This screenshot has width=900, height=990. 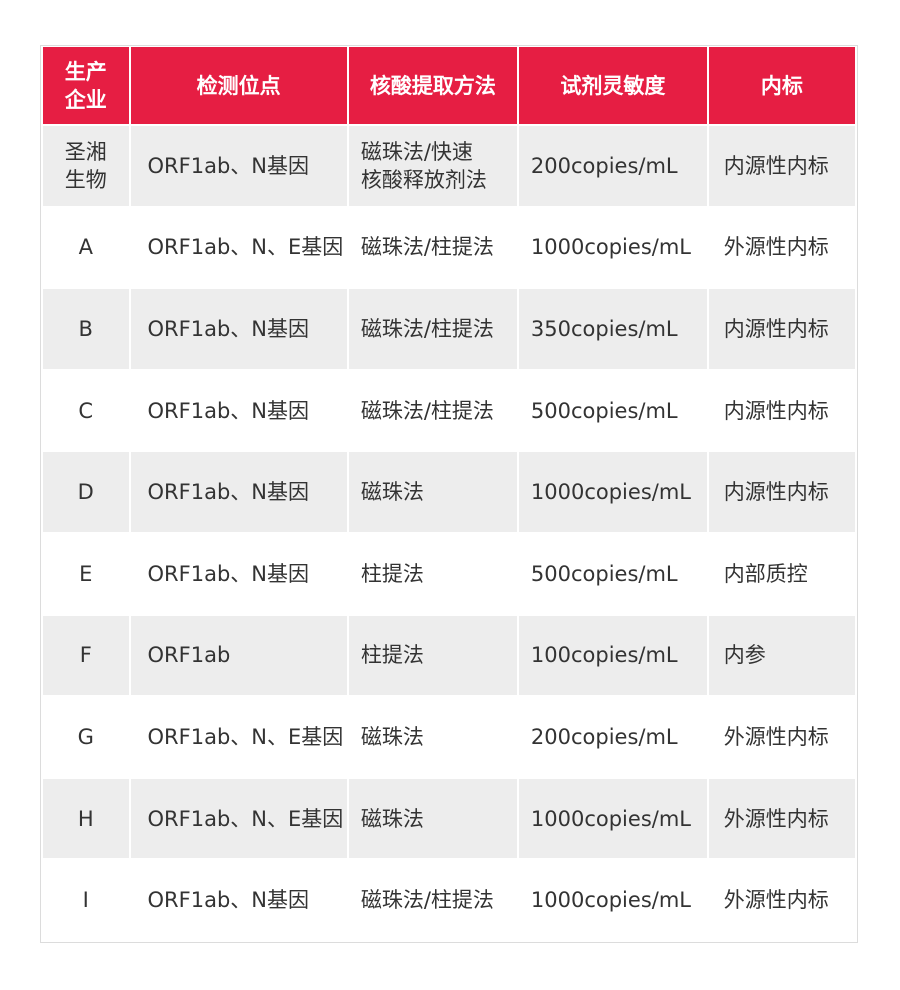 What do you see at coordinates (781, 656) in the screenshot?
I see `cell-internal-control: 内参` at bounding box center [781, 656].